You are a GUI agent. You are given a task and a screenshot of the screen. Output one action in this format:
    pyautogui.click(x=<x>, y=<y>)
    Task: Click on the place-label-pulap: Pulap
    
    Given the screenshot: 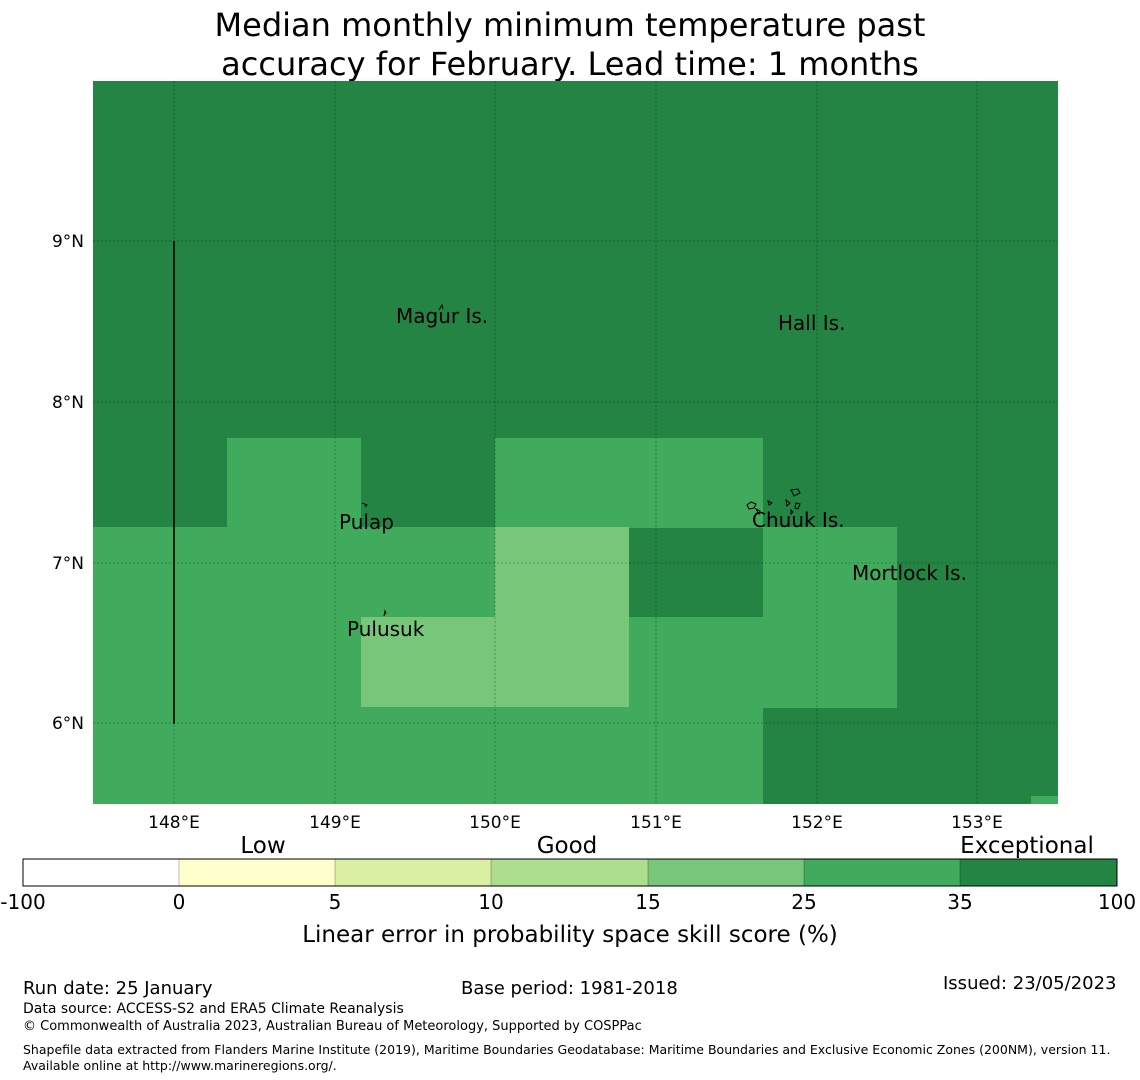 What is the action you would take?
    pyautogui.click(x=366, y=522)
    